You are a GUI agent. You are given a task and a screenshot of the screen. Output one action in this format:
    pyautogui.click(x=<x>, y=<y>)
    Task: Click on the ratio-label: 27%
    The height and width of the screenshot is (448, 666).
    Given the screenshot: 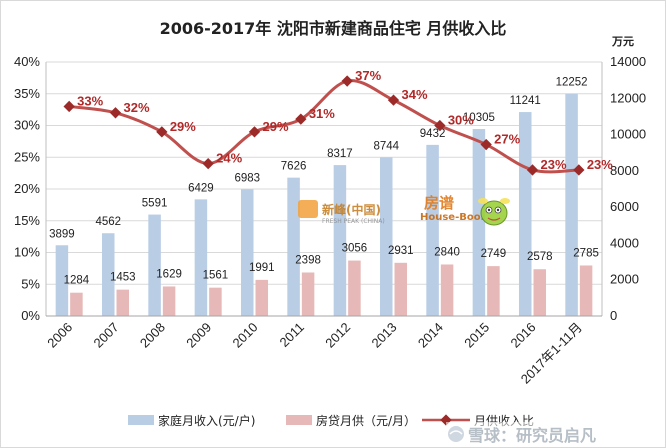 What is the action you would take?
    pyautogui.click(x=507, y=139)
    